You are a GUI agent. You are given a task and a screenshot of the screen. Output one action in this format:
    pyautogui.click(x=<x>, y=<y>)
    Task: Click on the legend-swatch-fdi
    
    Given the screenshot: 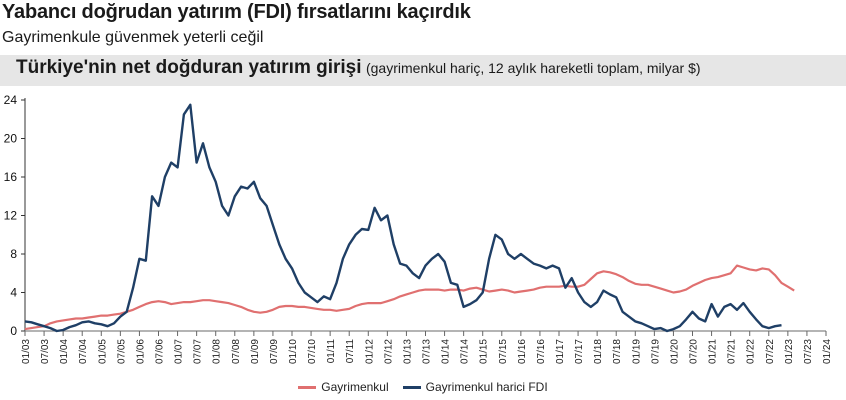 What is the action you would take?
    pyautogui.click(x=411, y=387)
    